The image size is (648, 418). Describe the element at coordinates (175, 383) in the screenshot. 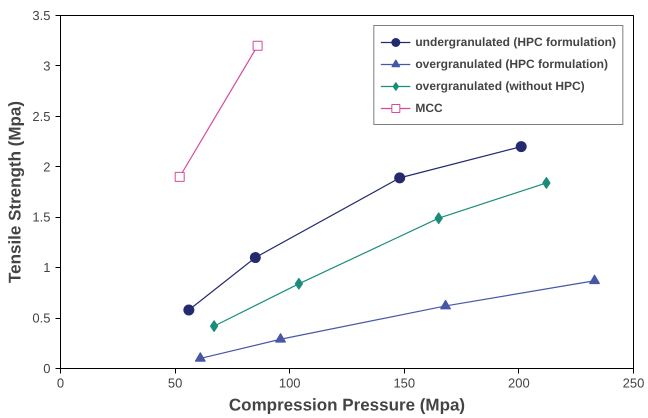

I see `x-tick-label: 50` at that location.